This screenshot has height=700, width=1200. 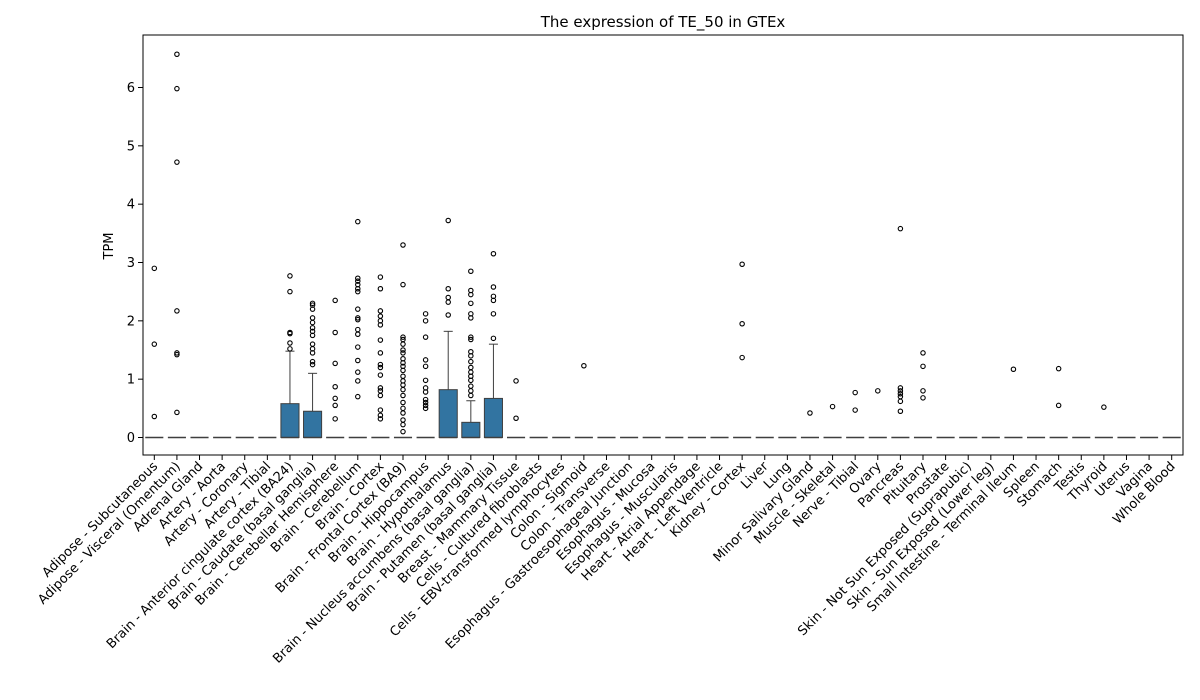 What do you see at coordinates (131, 380) in the screenshot?
I see `y-tick-label: 1` at bounding box center [131, 380].